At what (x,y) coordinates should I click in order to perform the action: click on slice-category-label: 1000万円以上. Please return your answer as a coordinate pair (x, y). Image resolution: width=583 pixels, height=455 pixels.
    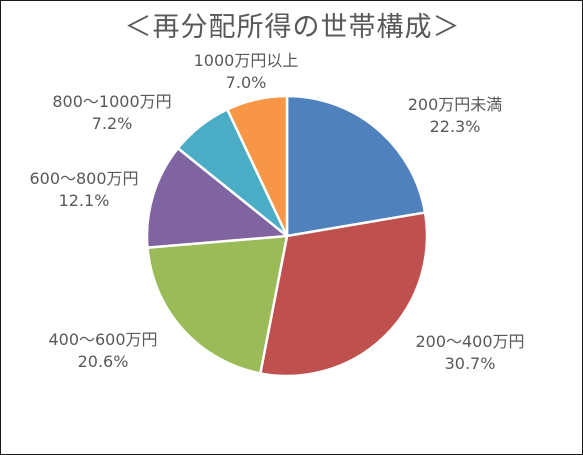
    Looking at the image, I should click on (246, 60).